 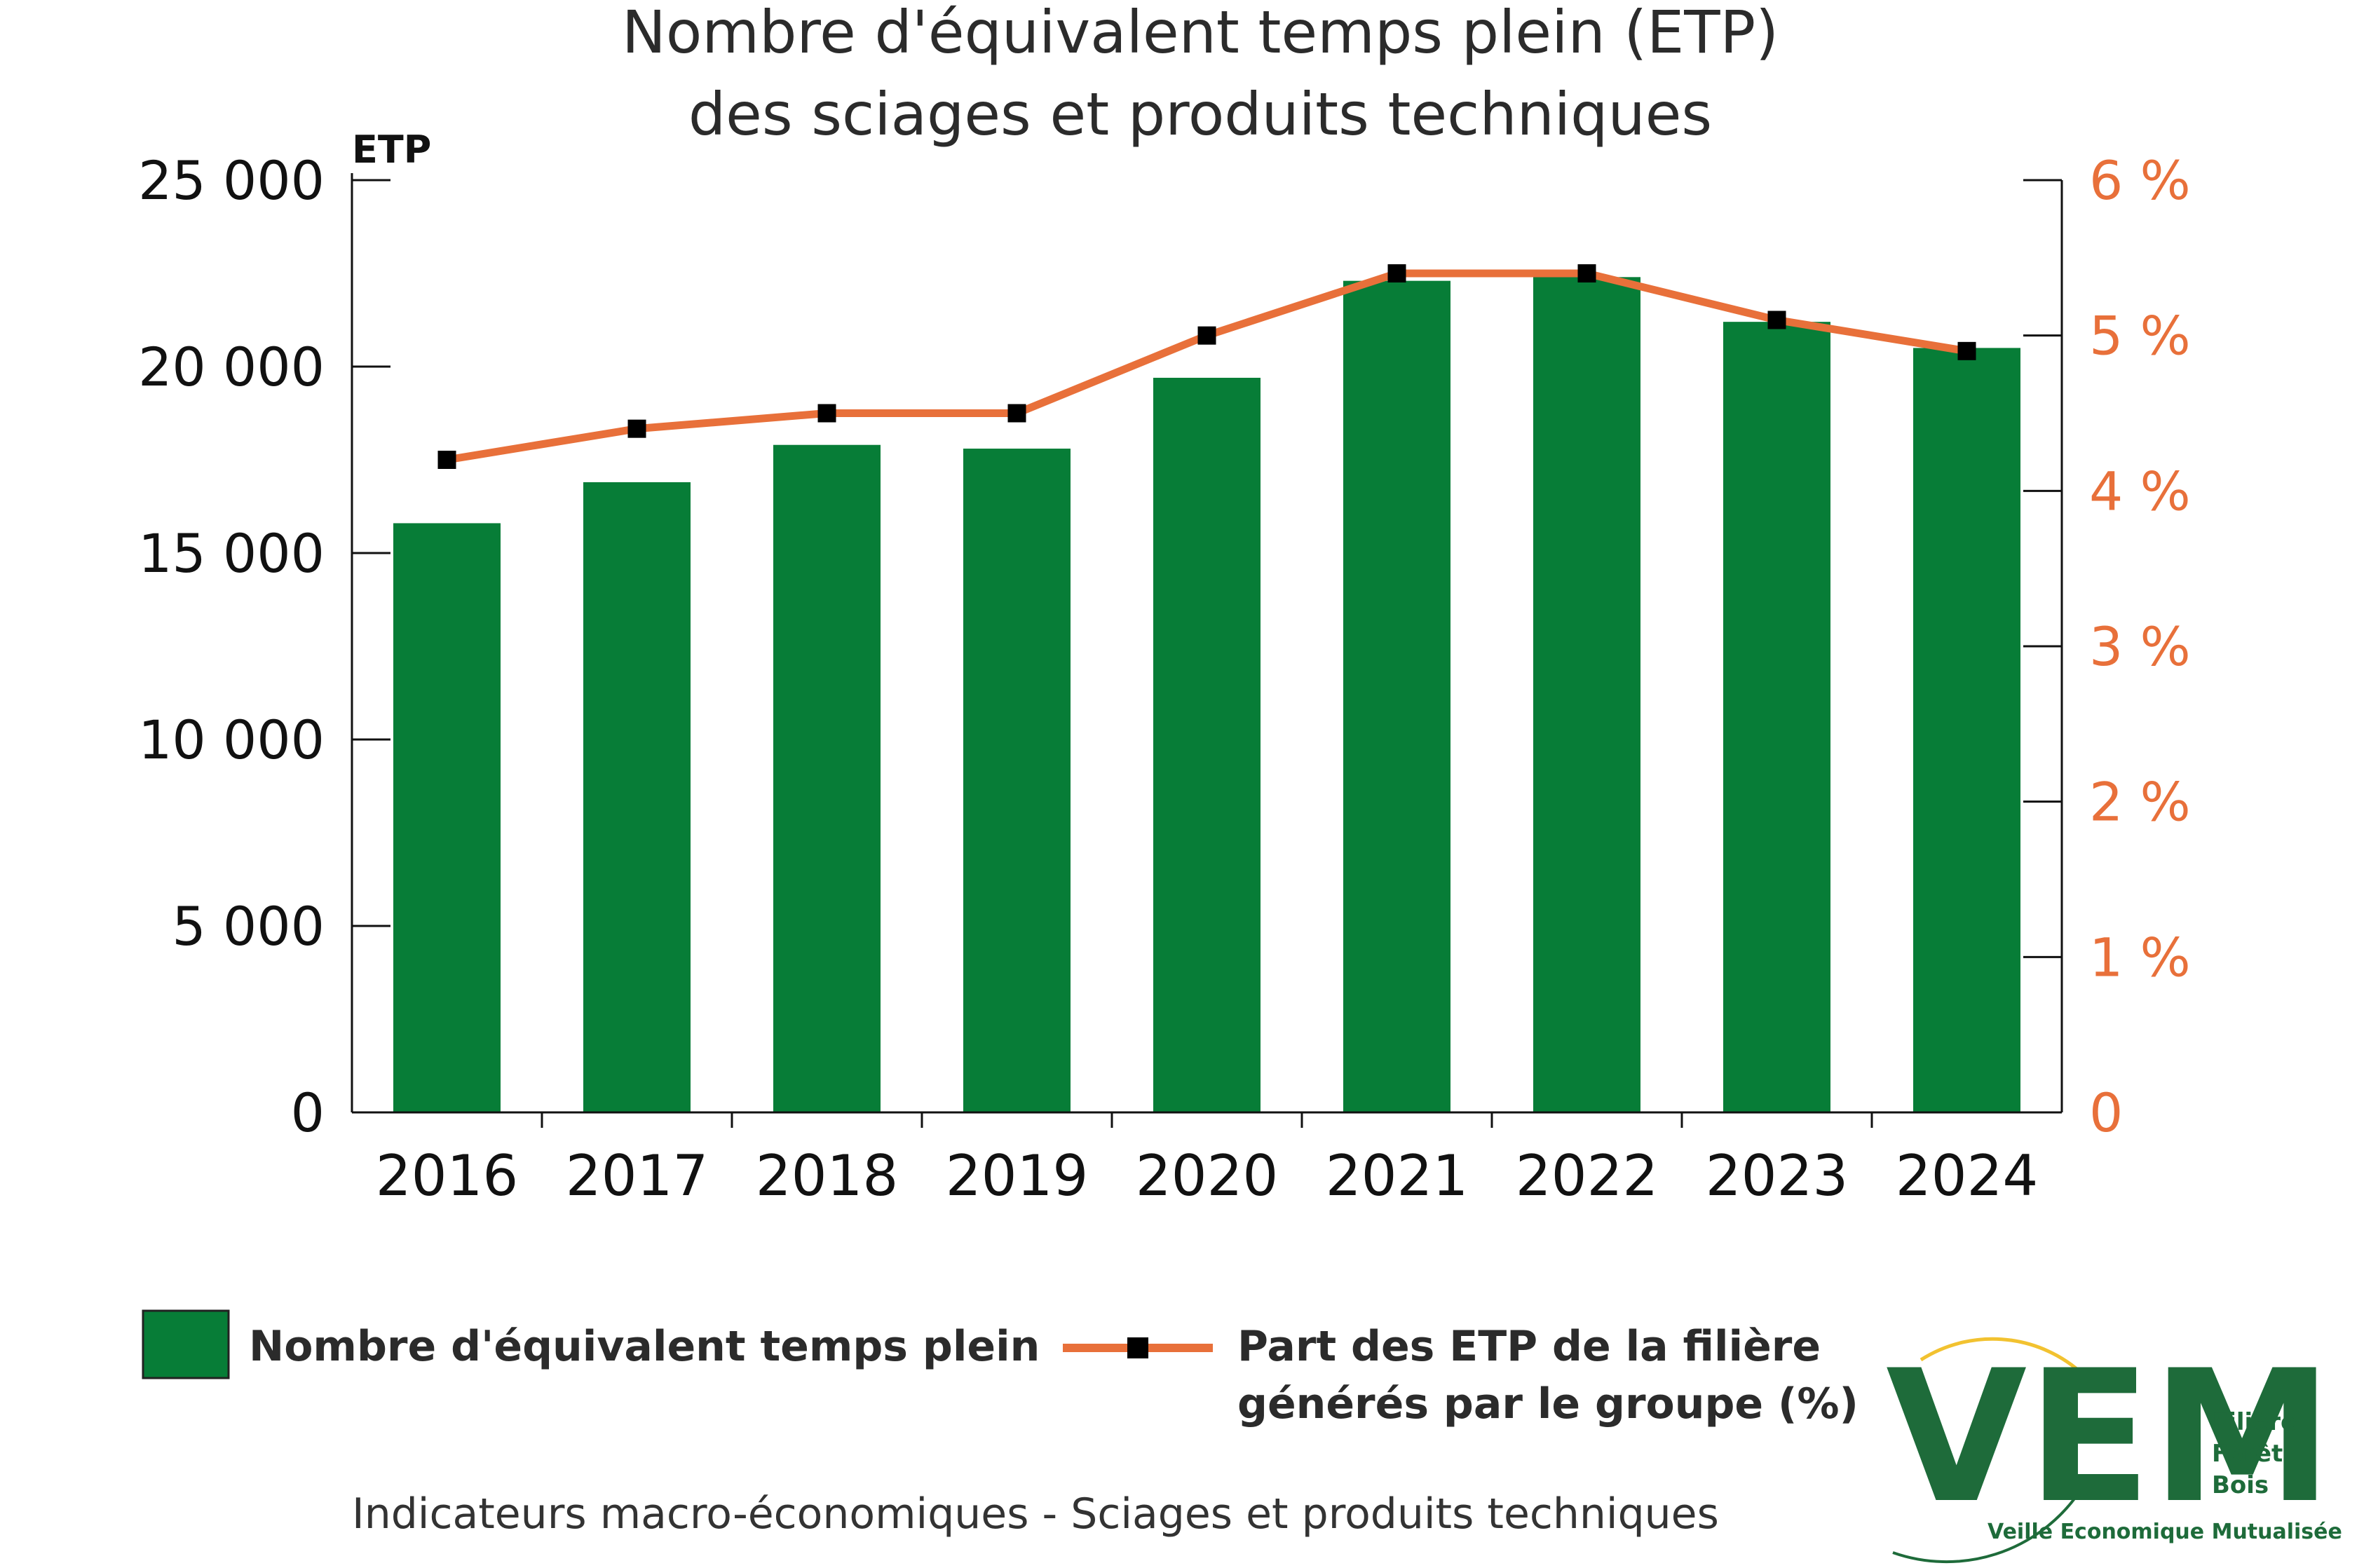 What do you see at coordinates (826, 413) in the screenshot?
I see `share-point-2018` at bounding box center [826, 413].